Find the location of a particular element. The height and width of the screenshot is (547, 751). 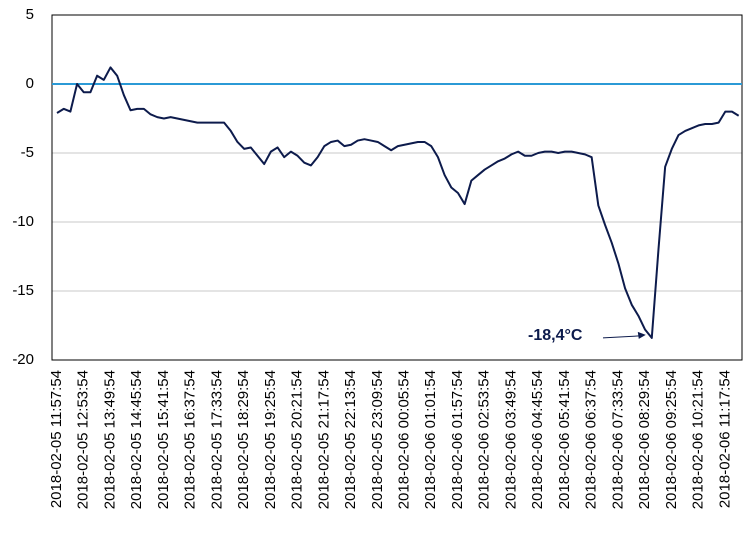

x-tick-label: 2018-02-05 20:21:54 is located at coordinates (297, 439).